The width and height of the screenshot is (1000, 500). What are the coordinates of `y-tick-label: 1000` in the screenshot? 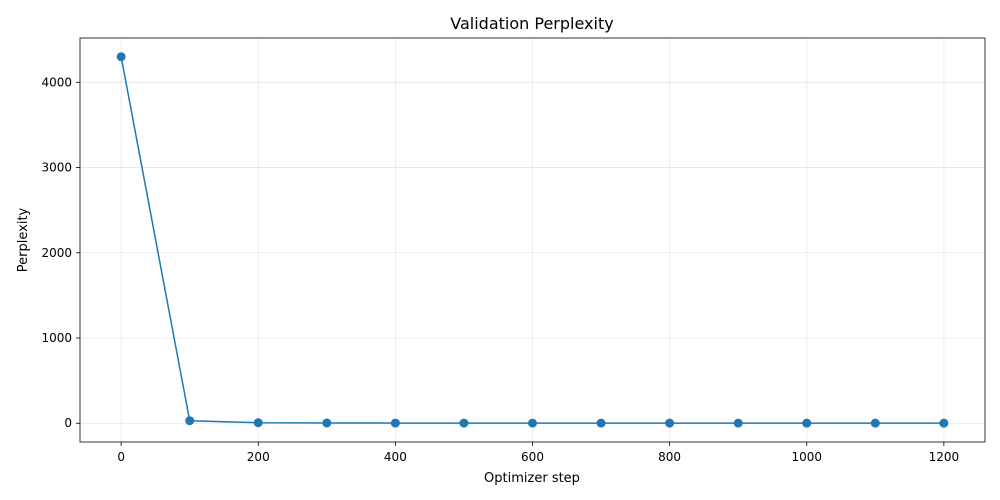 It's located at (56, 338).